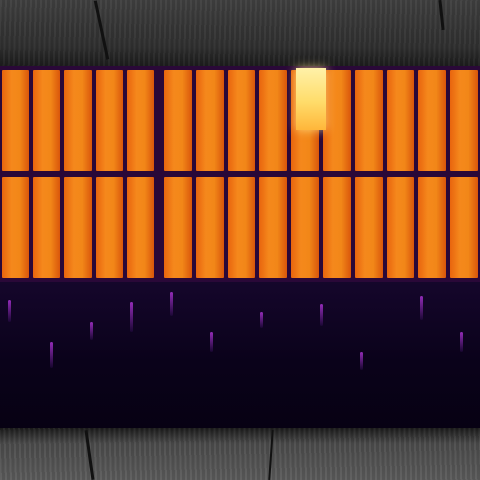 Image resolution: width=480 pixels, height=480 pixels. I want to click on ground-bottom, so click(240, 454).